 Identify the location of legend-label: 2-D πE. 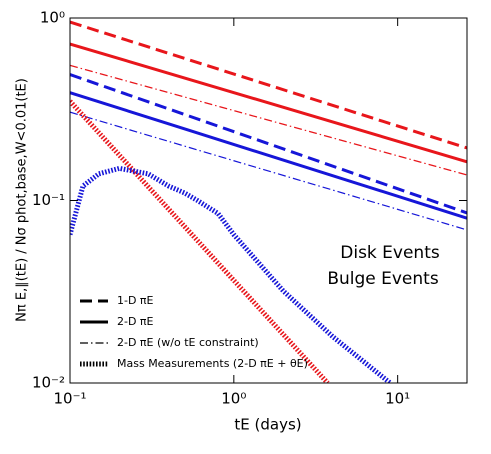
(135, 321).